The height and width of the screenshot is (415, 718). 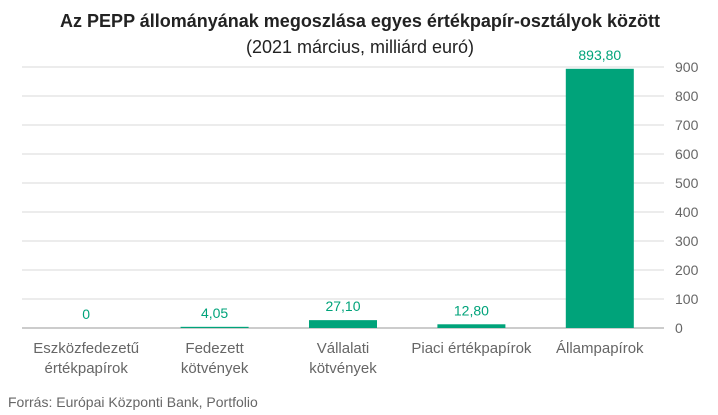 What do you see at coordinates (687, 299) in the screenshot?
I see `y-tick-label: 100` at bounding box center [687, 299].